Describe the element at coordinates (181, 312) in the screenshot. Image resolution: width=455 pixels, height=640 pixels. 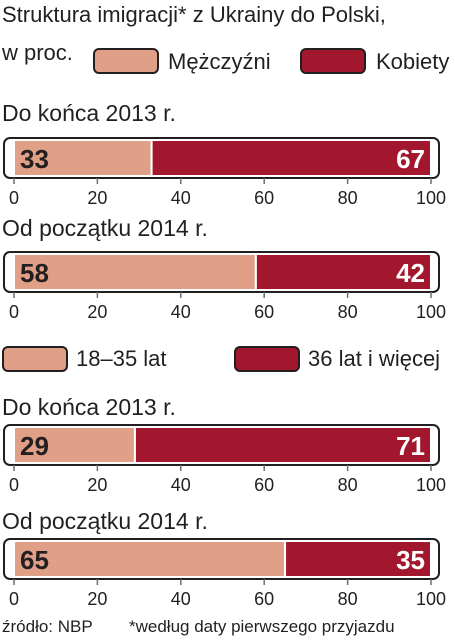
I see `tick-label-gender-2014-40: 40` at that location.